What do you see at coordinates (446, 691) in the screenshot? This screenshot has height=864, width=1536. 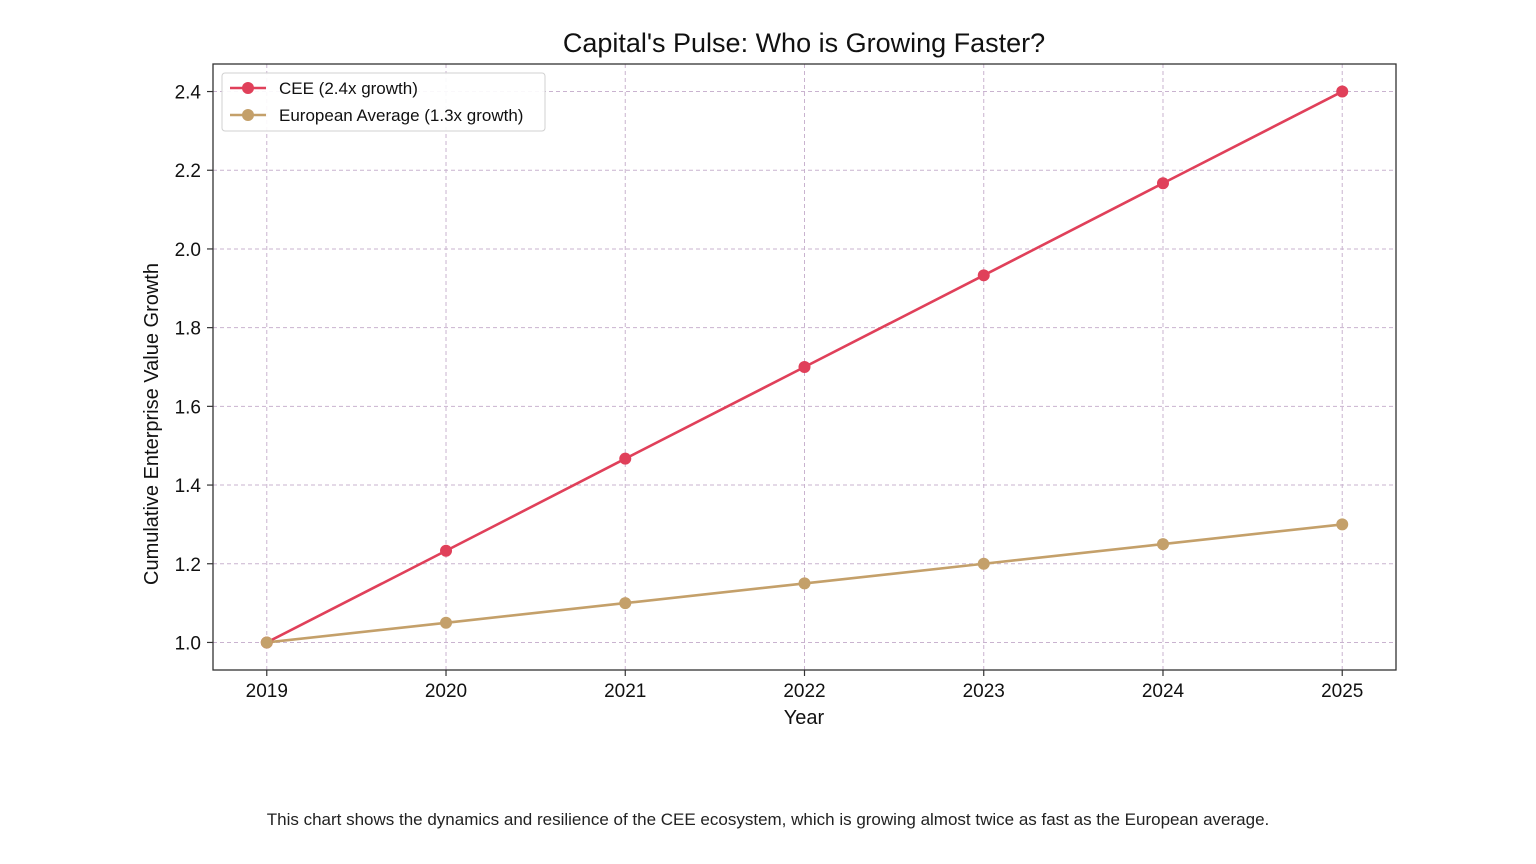 I see `x-tick-label: 2020` at bounding box center [446, 691].